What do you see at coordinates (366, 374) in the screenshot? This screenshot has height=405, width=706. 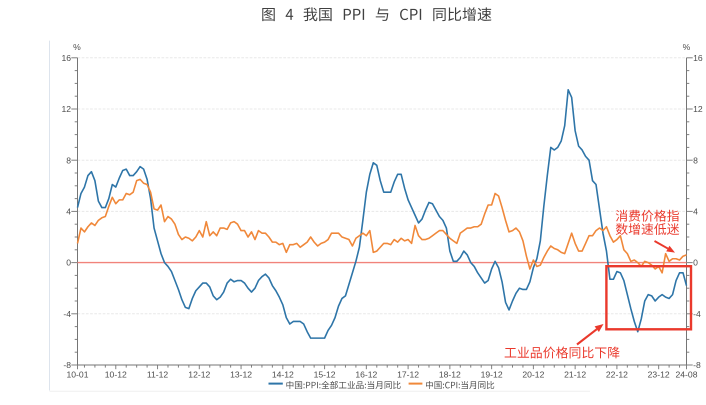 I see `svg-text: 16-12` at bounding box center [366, 374].